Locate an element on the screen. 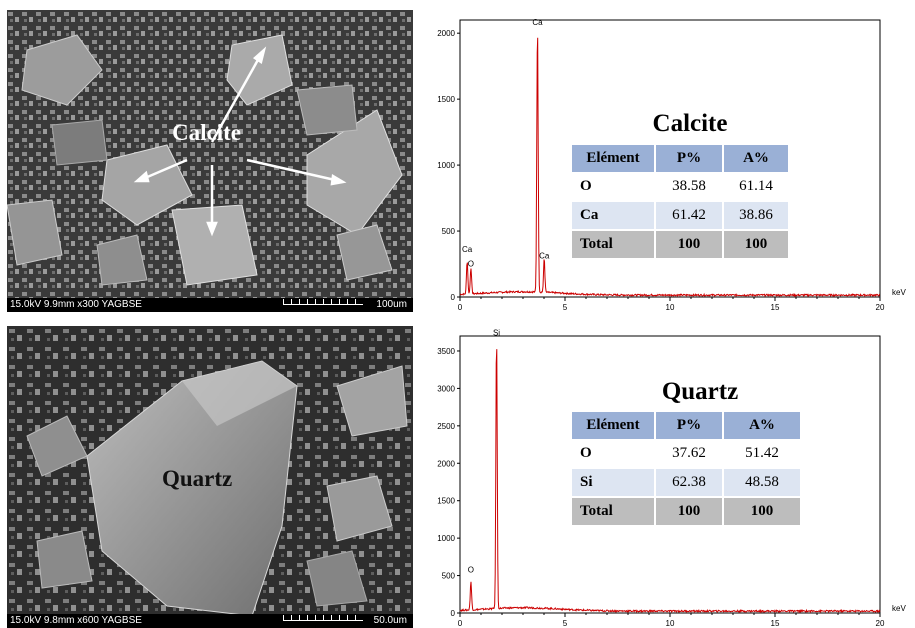 The width and height of the screenshot is (915, 628). y-tick-label: 2500 is located at coordinates (446, 426).